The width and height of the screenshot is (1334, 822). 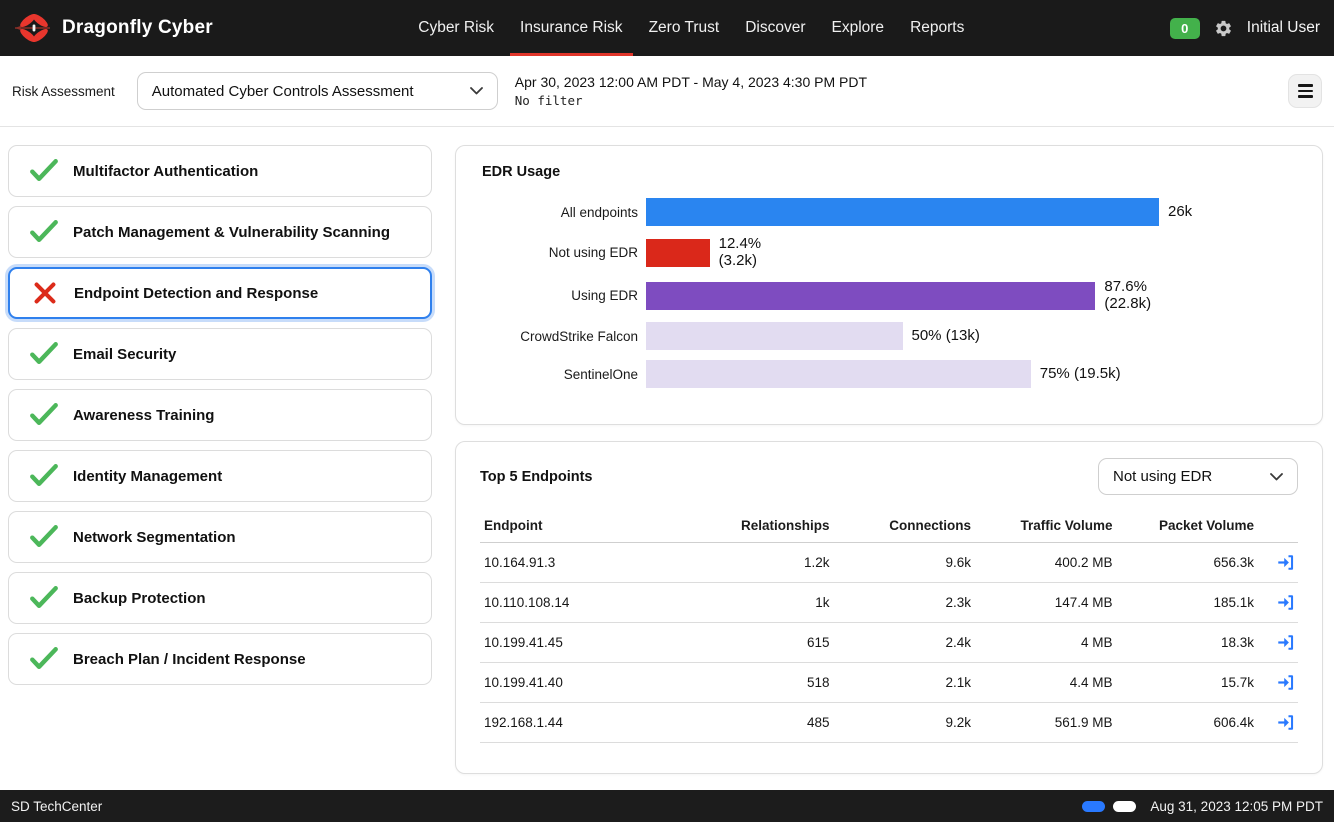 I want to click on relationships-cell: 485, so click(x=763, y=722).